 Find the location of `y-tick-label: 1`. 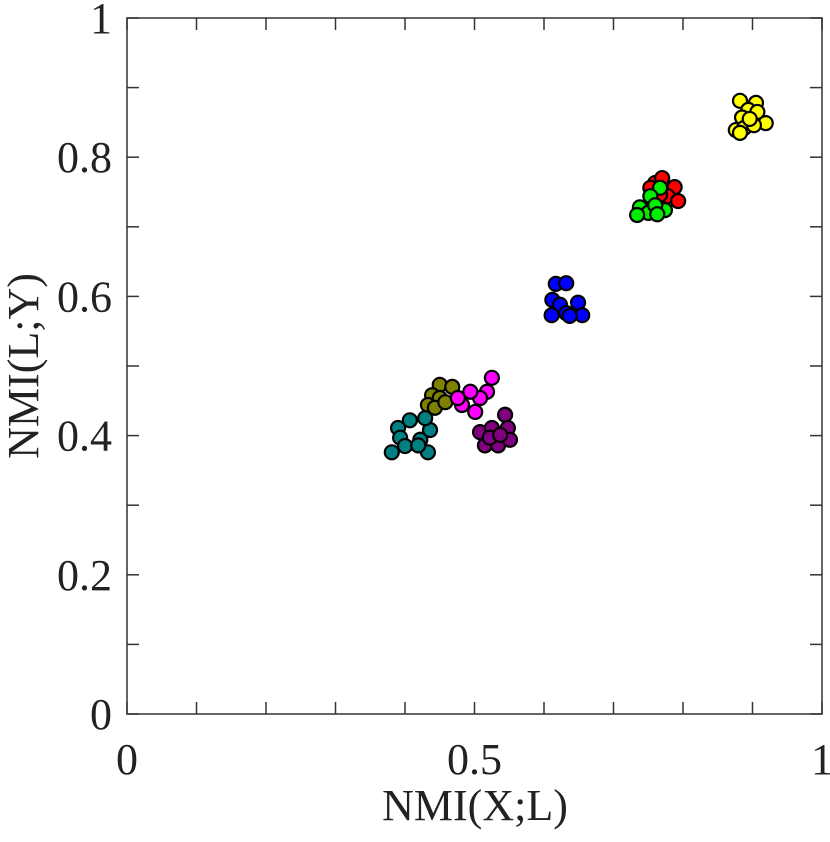

y-tick-label: 1 is located at coordinates (101, 21).